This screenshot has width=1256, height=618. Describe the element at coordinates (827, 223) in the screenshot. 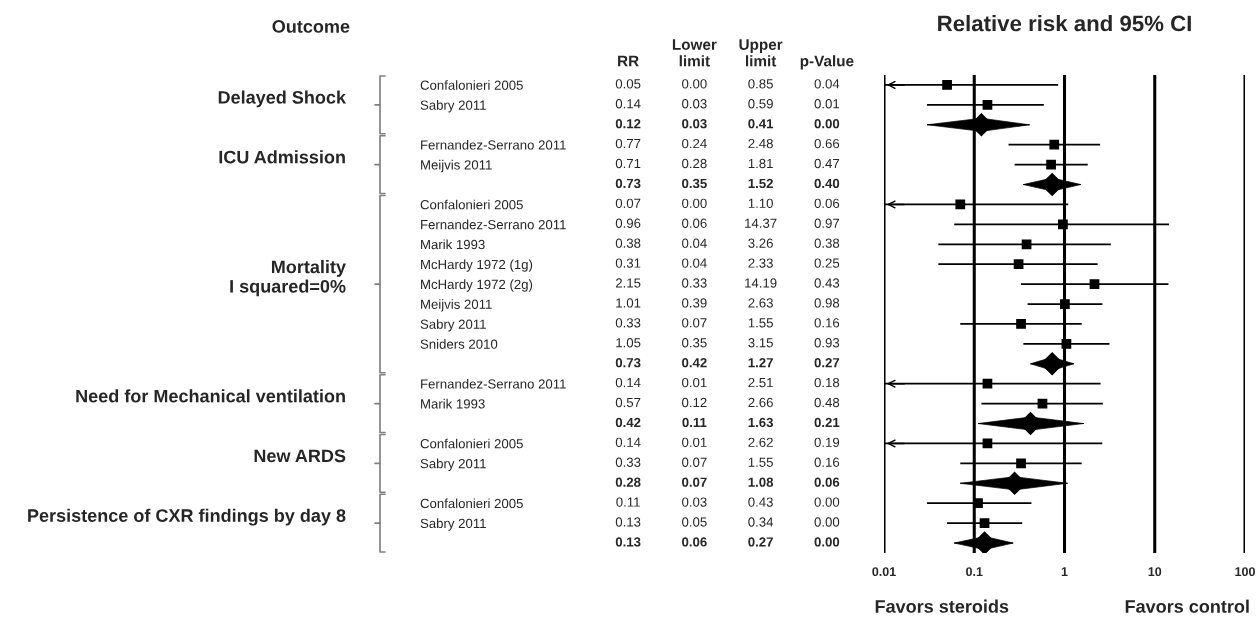

I see `data-label: 0.97` at that location.